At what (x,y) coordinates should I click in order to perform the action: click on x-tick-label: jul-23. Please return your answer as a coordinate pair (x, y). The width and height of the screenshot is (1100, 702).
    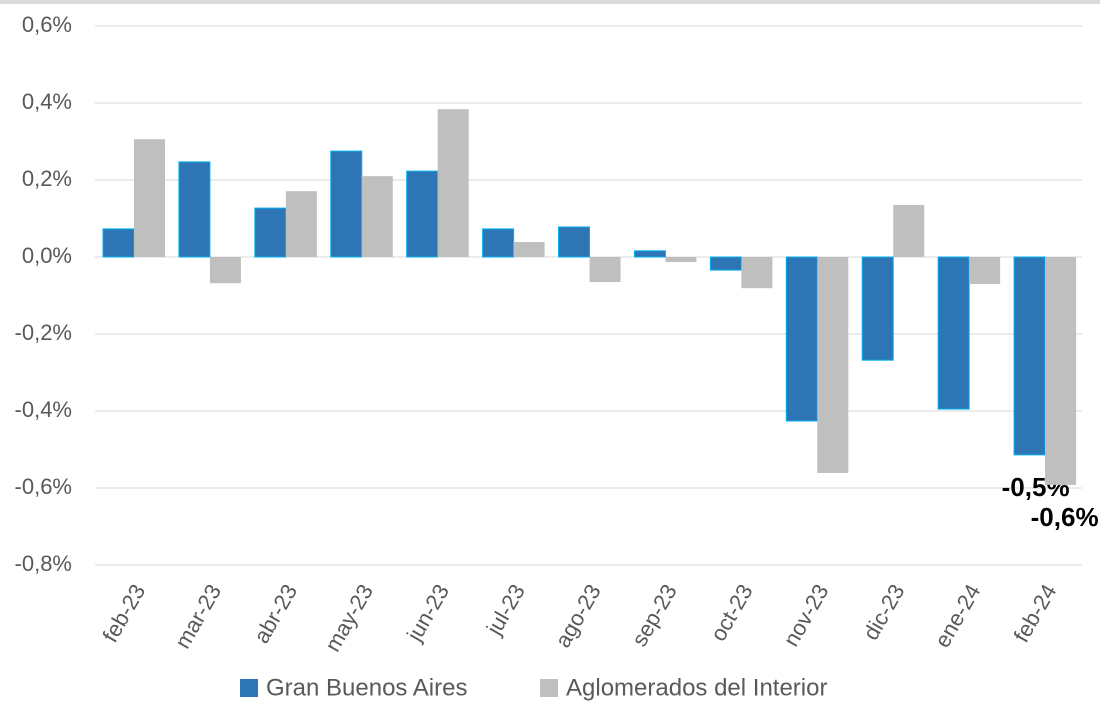
    Looking at the image, I should click on (505, 610).